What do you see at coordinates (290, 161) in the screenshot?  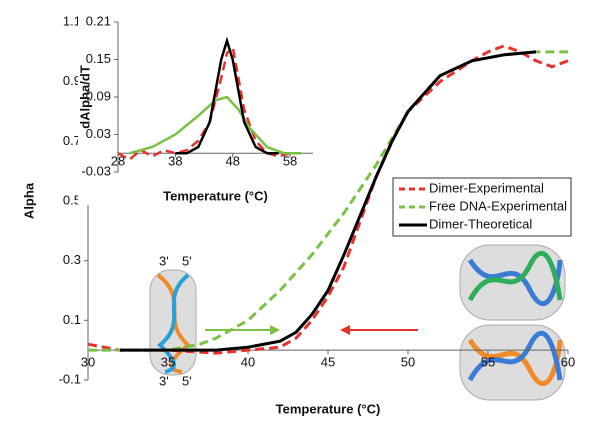 I see `x-tick-label: 58` at bounding box center [290, 161].